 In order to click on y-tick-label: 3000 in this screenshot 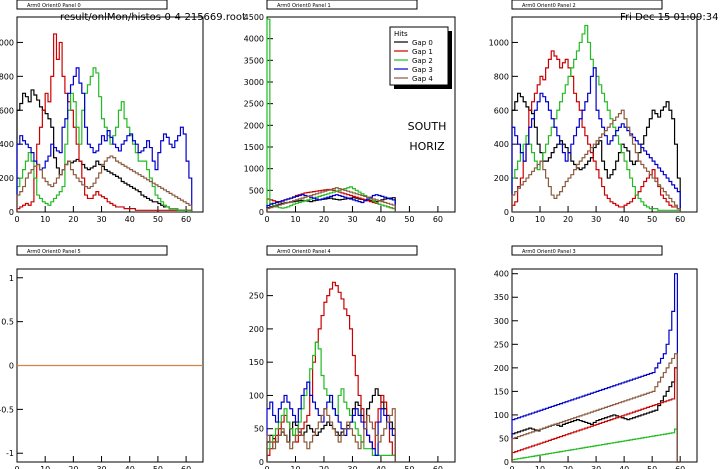, I will do `click(254, 82)`.